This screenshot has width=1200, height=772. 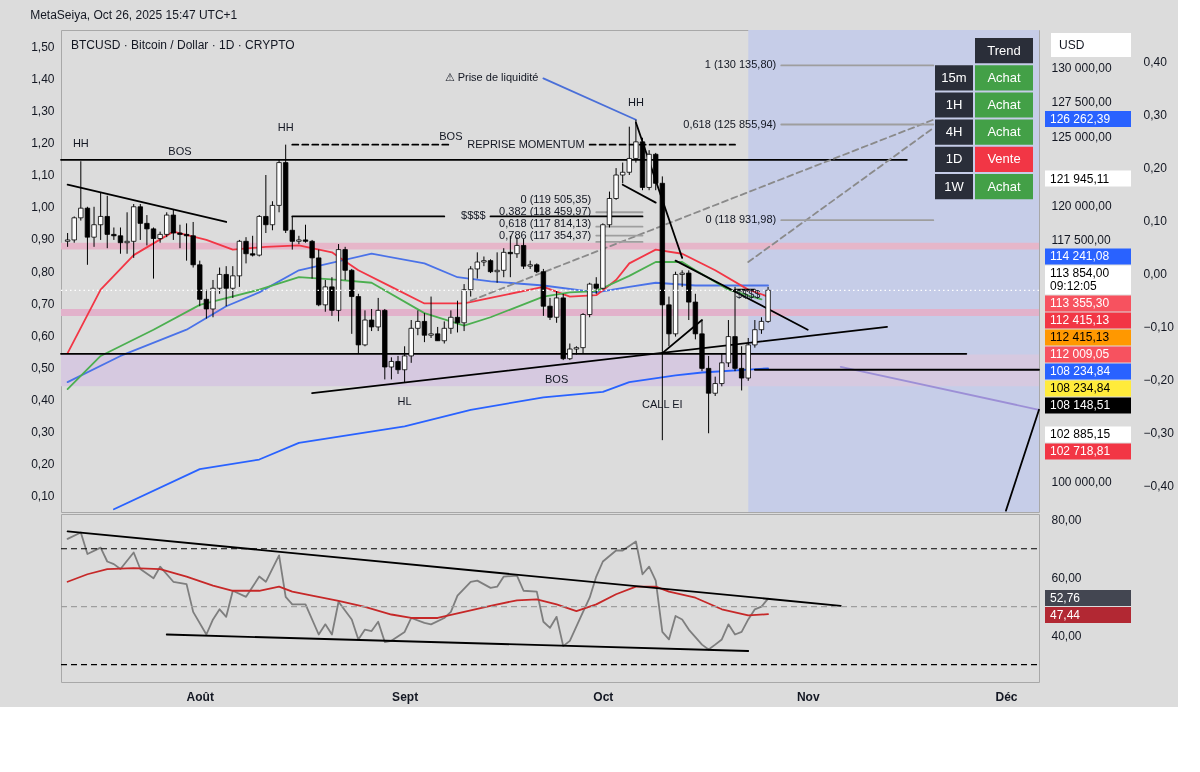 What do you see at coordinates (1081, 102) in the screenshot?
I see `y-tick-label: 127 500,00` at bounding box center [1081, 102].